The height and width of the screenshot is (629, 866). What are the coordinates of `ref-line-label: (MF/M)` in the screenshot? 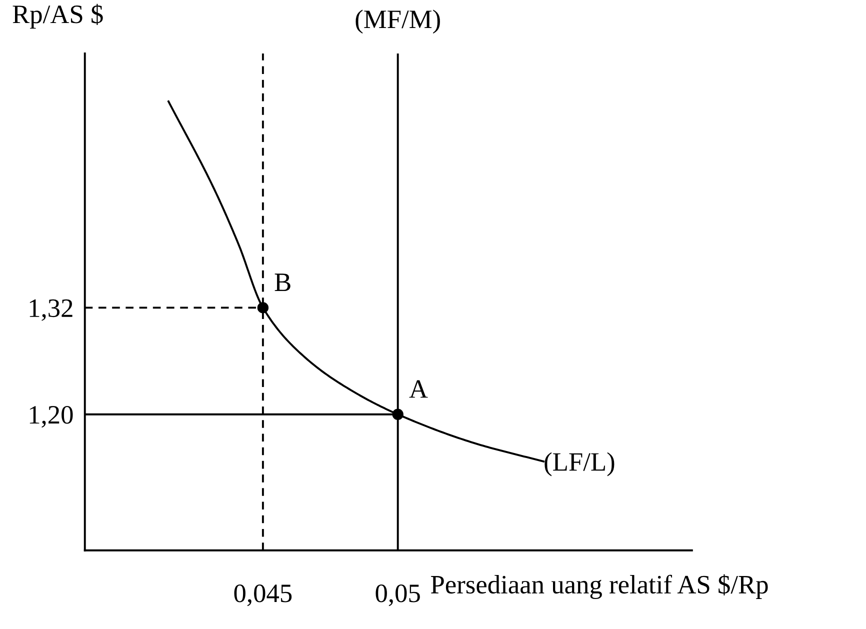 It's located at (398, 22).